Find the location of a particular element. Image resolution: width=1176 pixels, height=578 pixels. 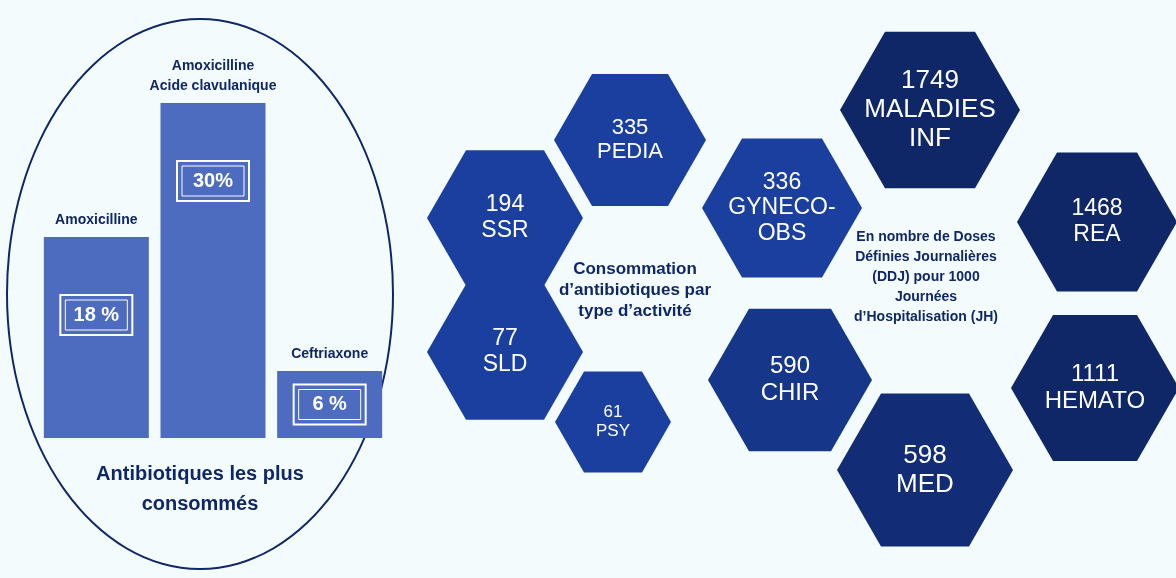

data-label: 18 % is located at coordinates (96, 313).